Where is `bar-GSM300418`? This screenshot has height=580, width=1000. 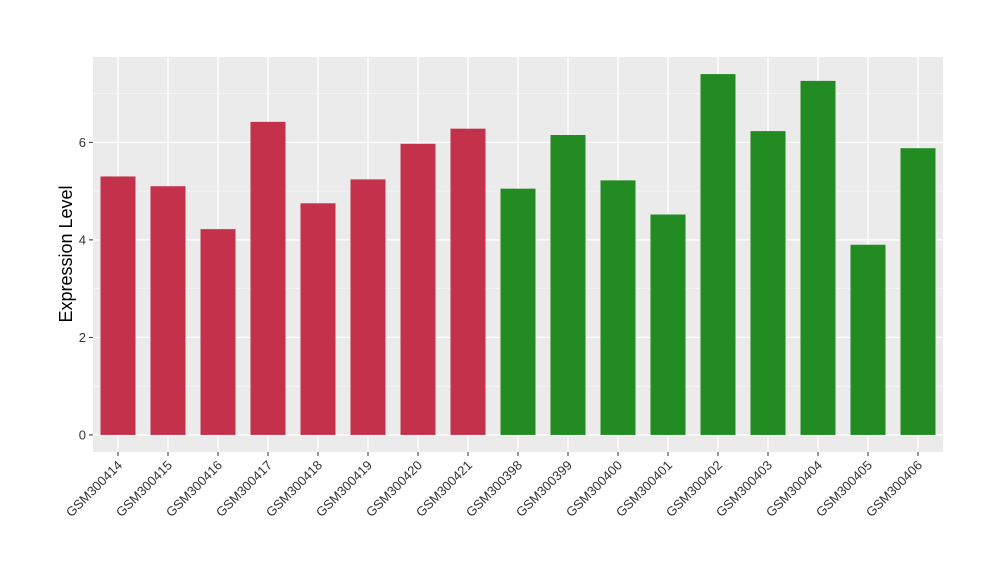
bar-GSM300418 is located at coordinates (318, 319).